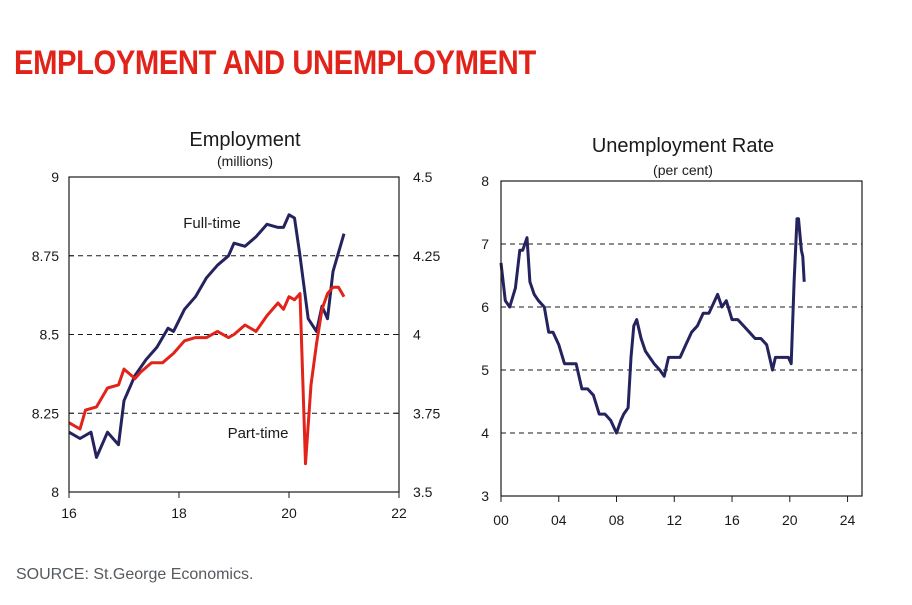 This screenshot has height=605, width=912. What do you see at coordinates (485, 244) in the screenshot?
I see `y-tick-label: 7` at bounding box center [485, 244].